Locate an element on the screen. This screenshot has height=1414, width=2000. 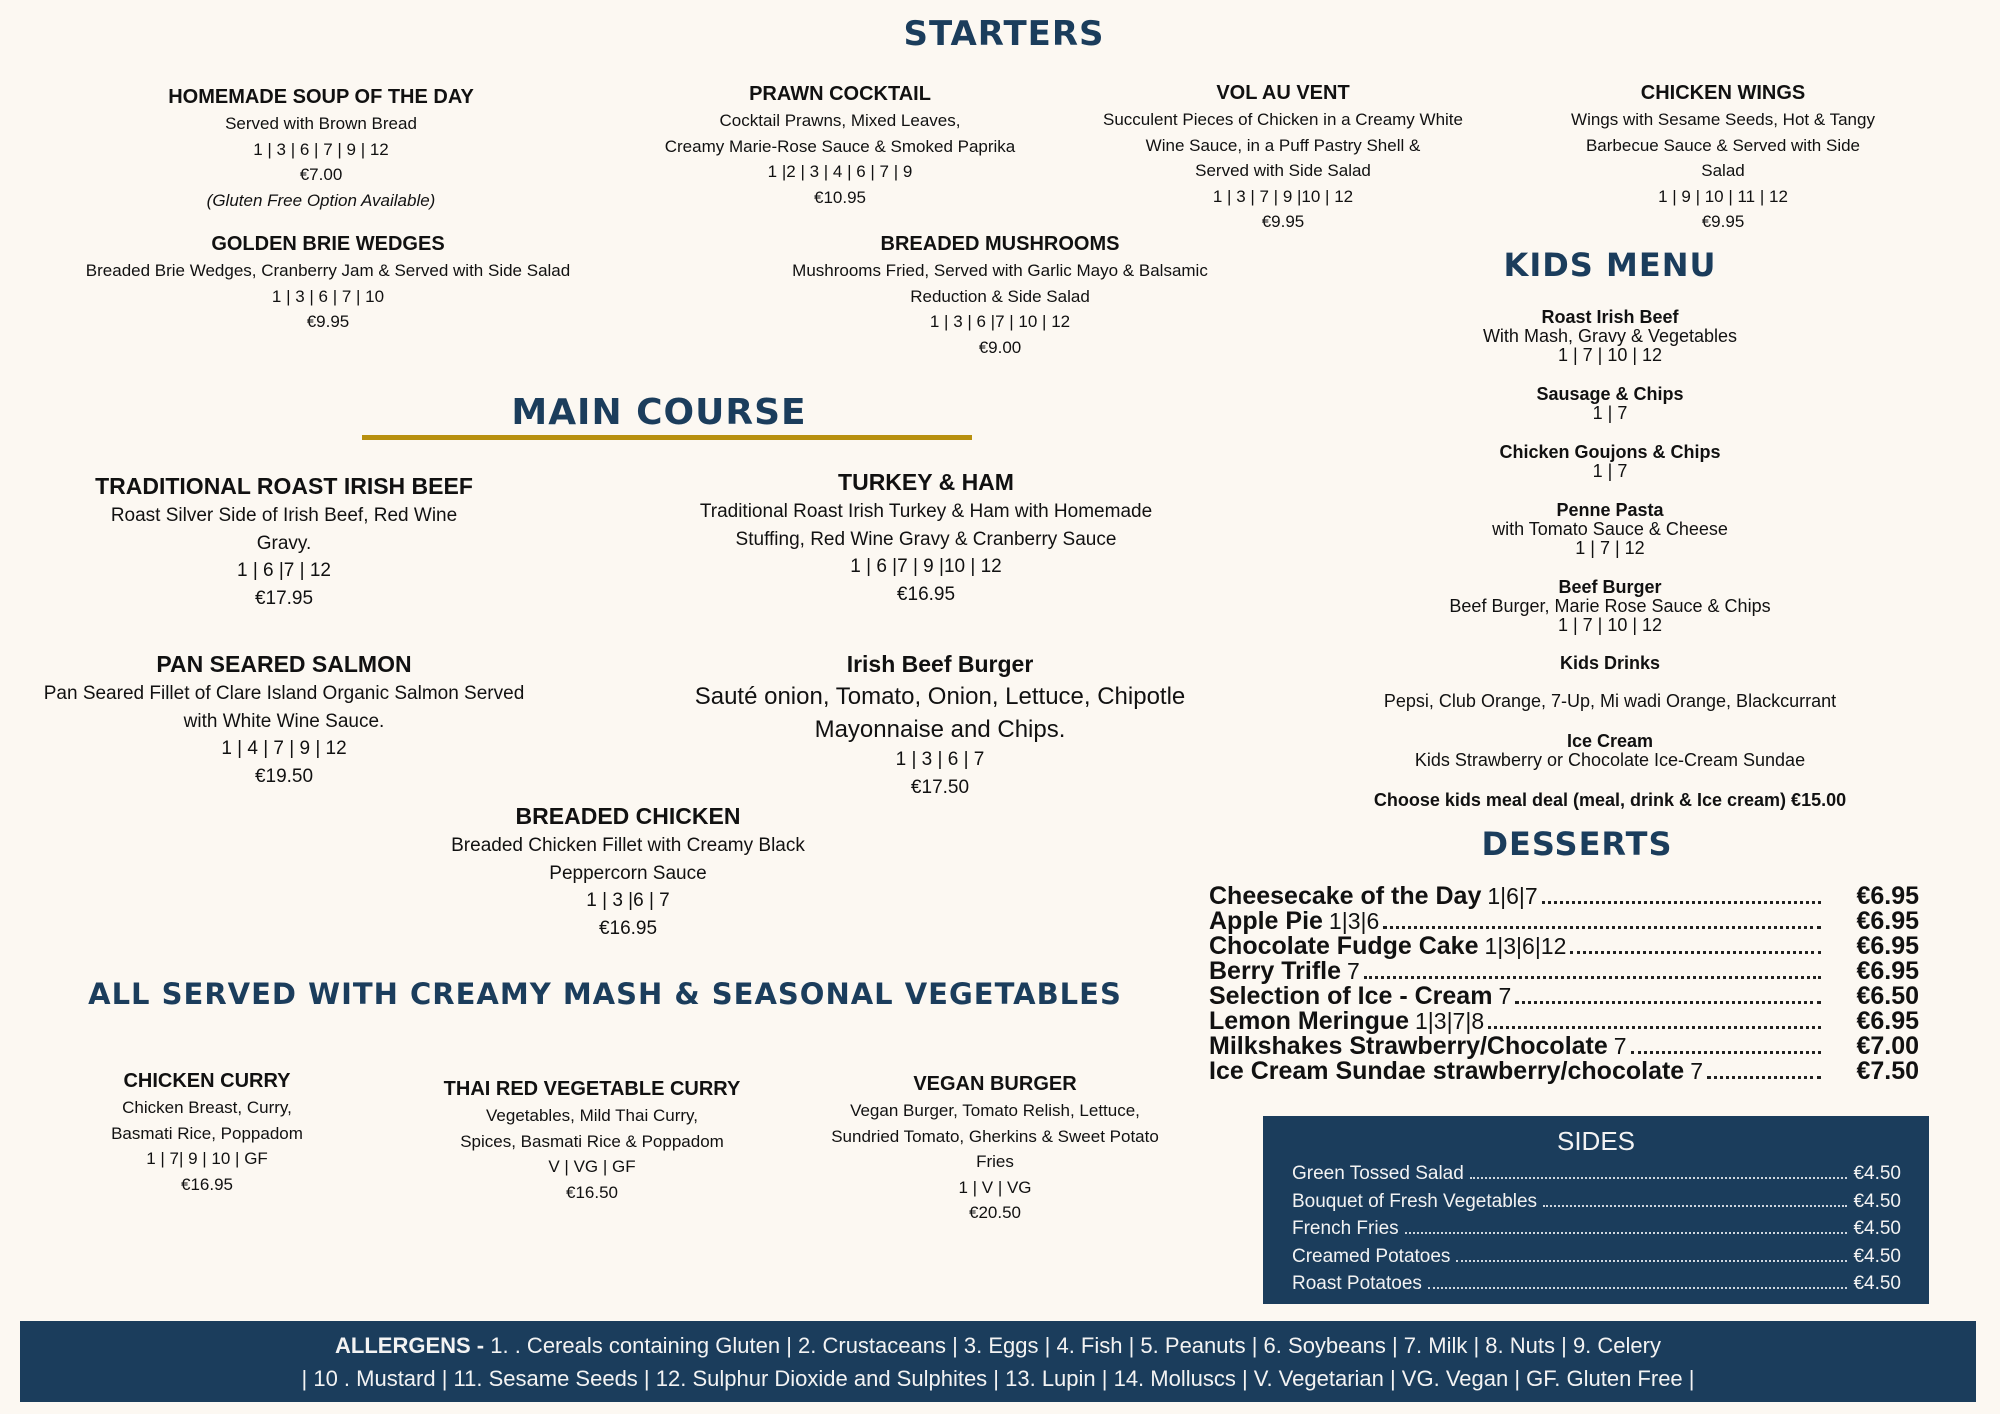
item-line: €16.50 is located at coordinates (592, 1192).